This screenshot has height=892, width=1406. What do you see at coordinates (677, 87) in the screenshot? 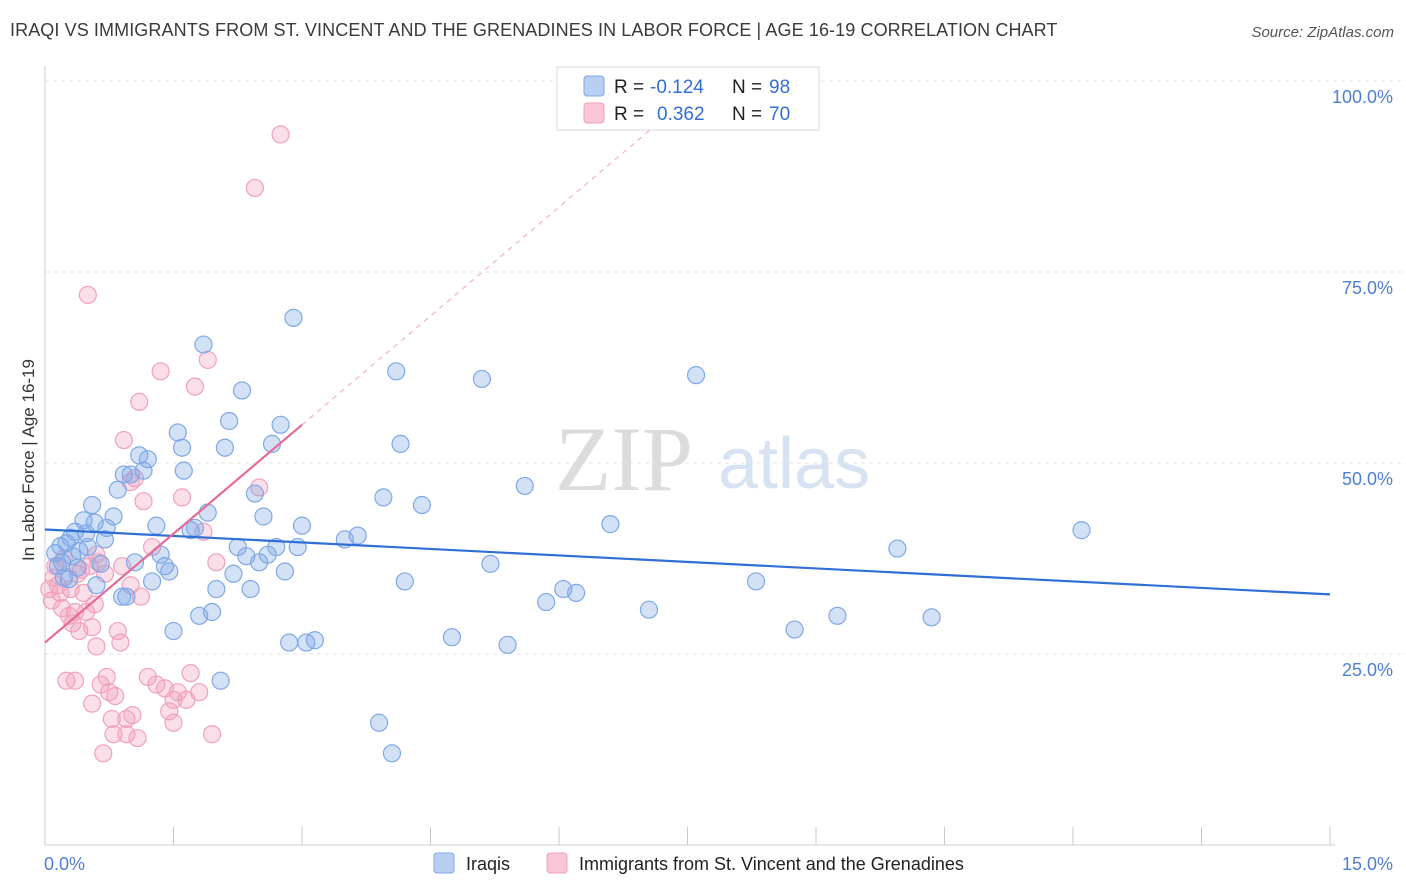
I see `legend-r-value-1: -0.124` at bounding box center [677, 87].